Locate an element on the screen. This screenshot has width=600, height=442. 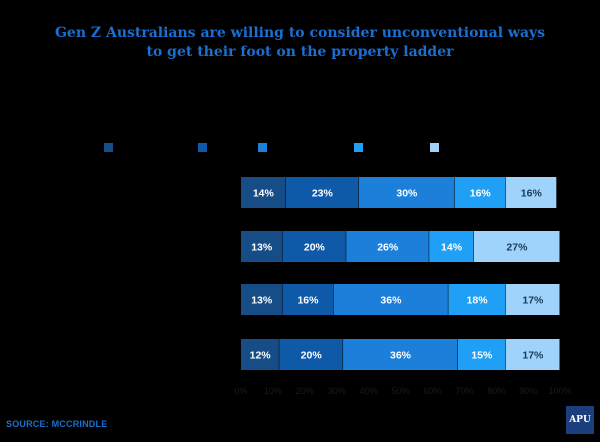
x-tick-label-2: 20% is located at coordinates (305, 391).